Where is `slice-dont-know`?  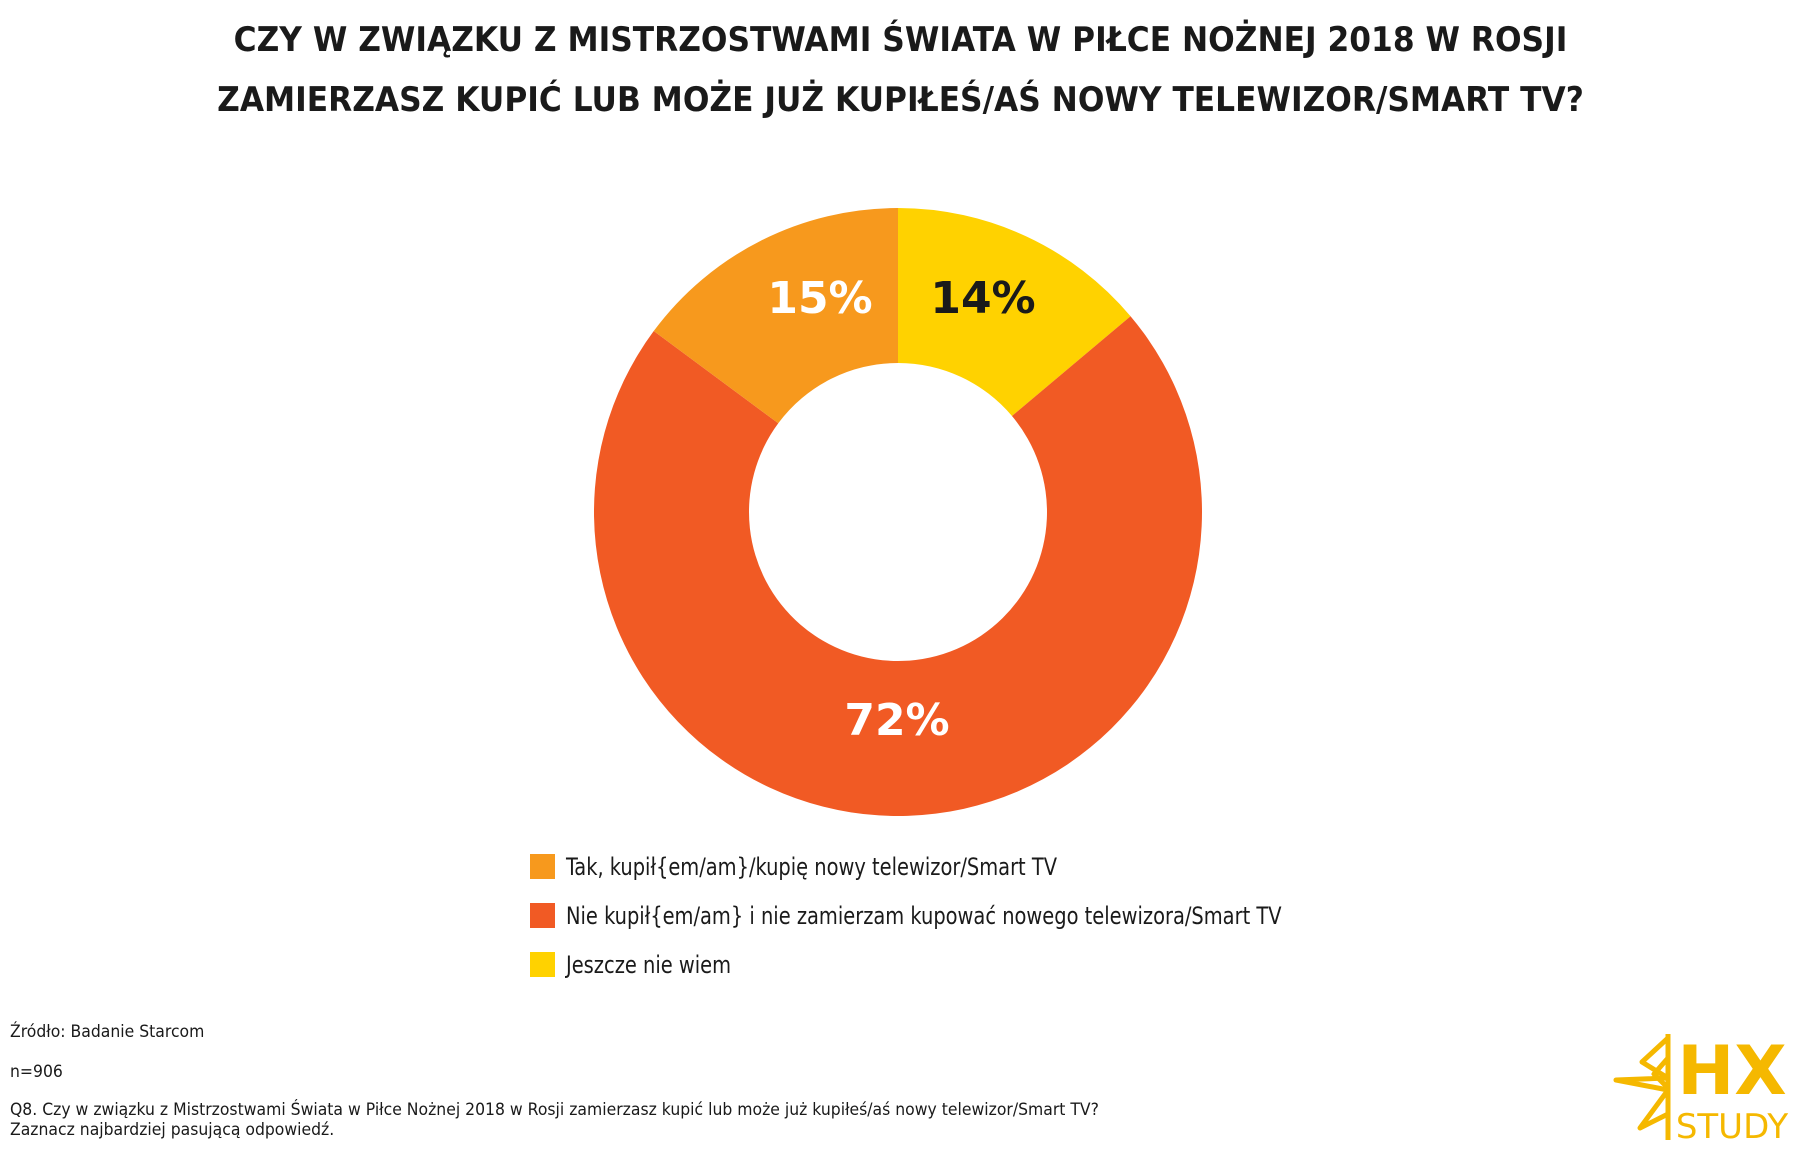
slice-dont-know is located at coordinates (1014, 312).